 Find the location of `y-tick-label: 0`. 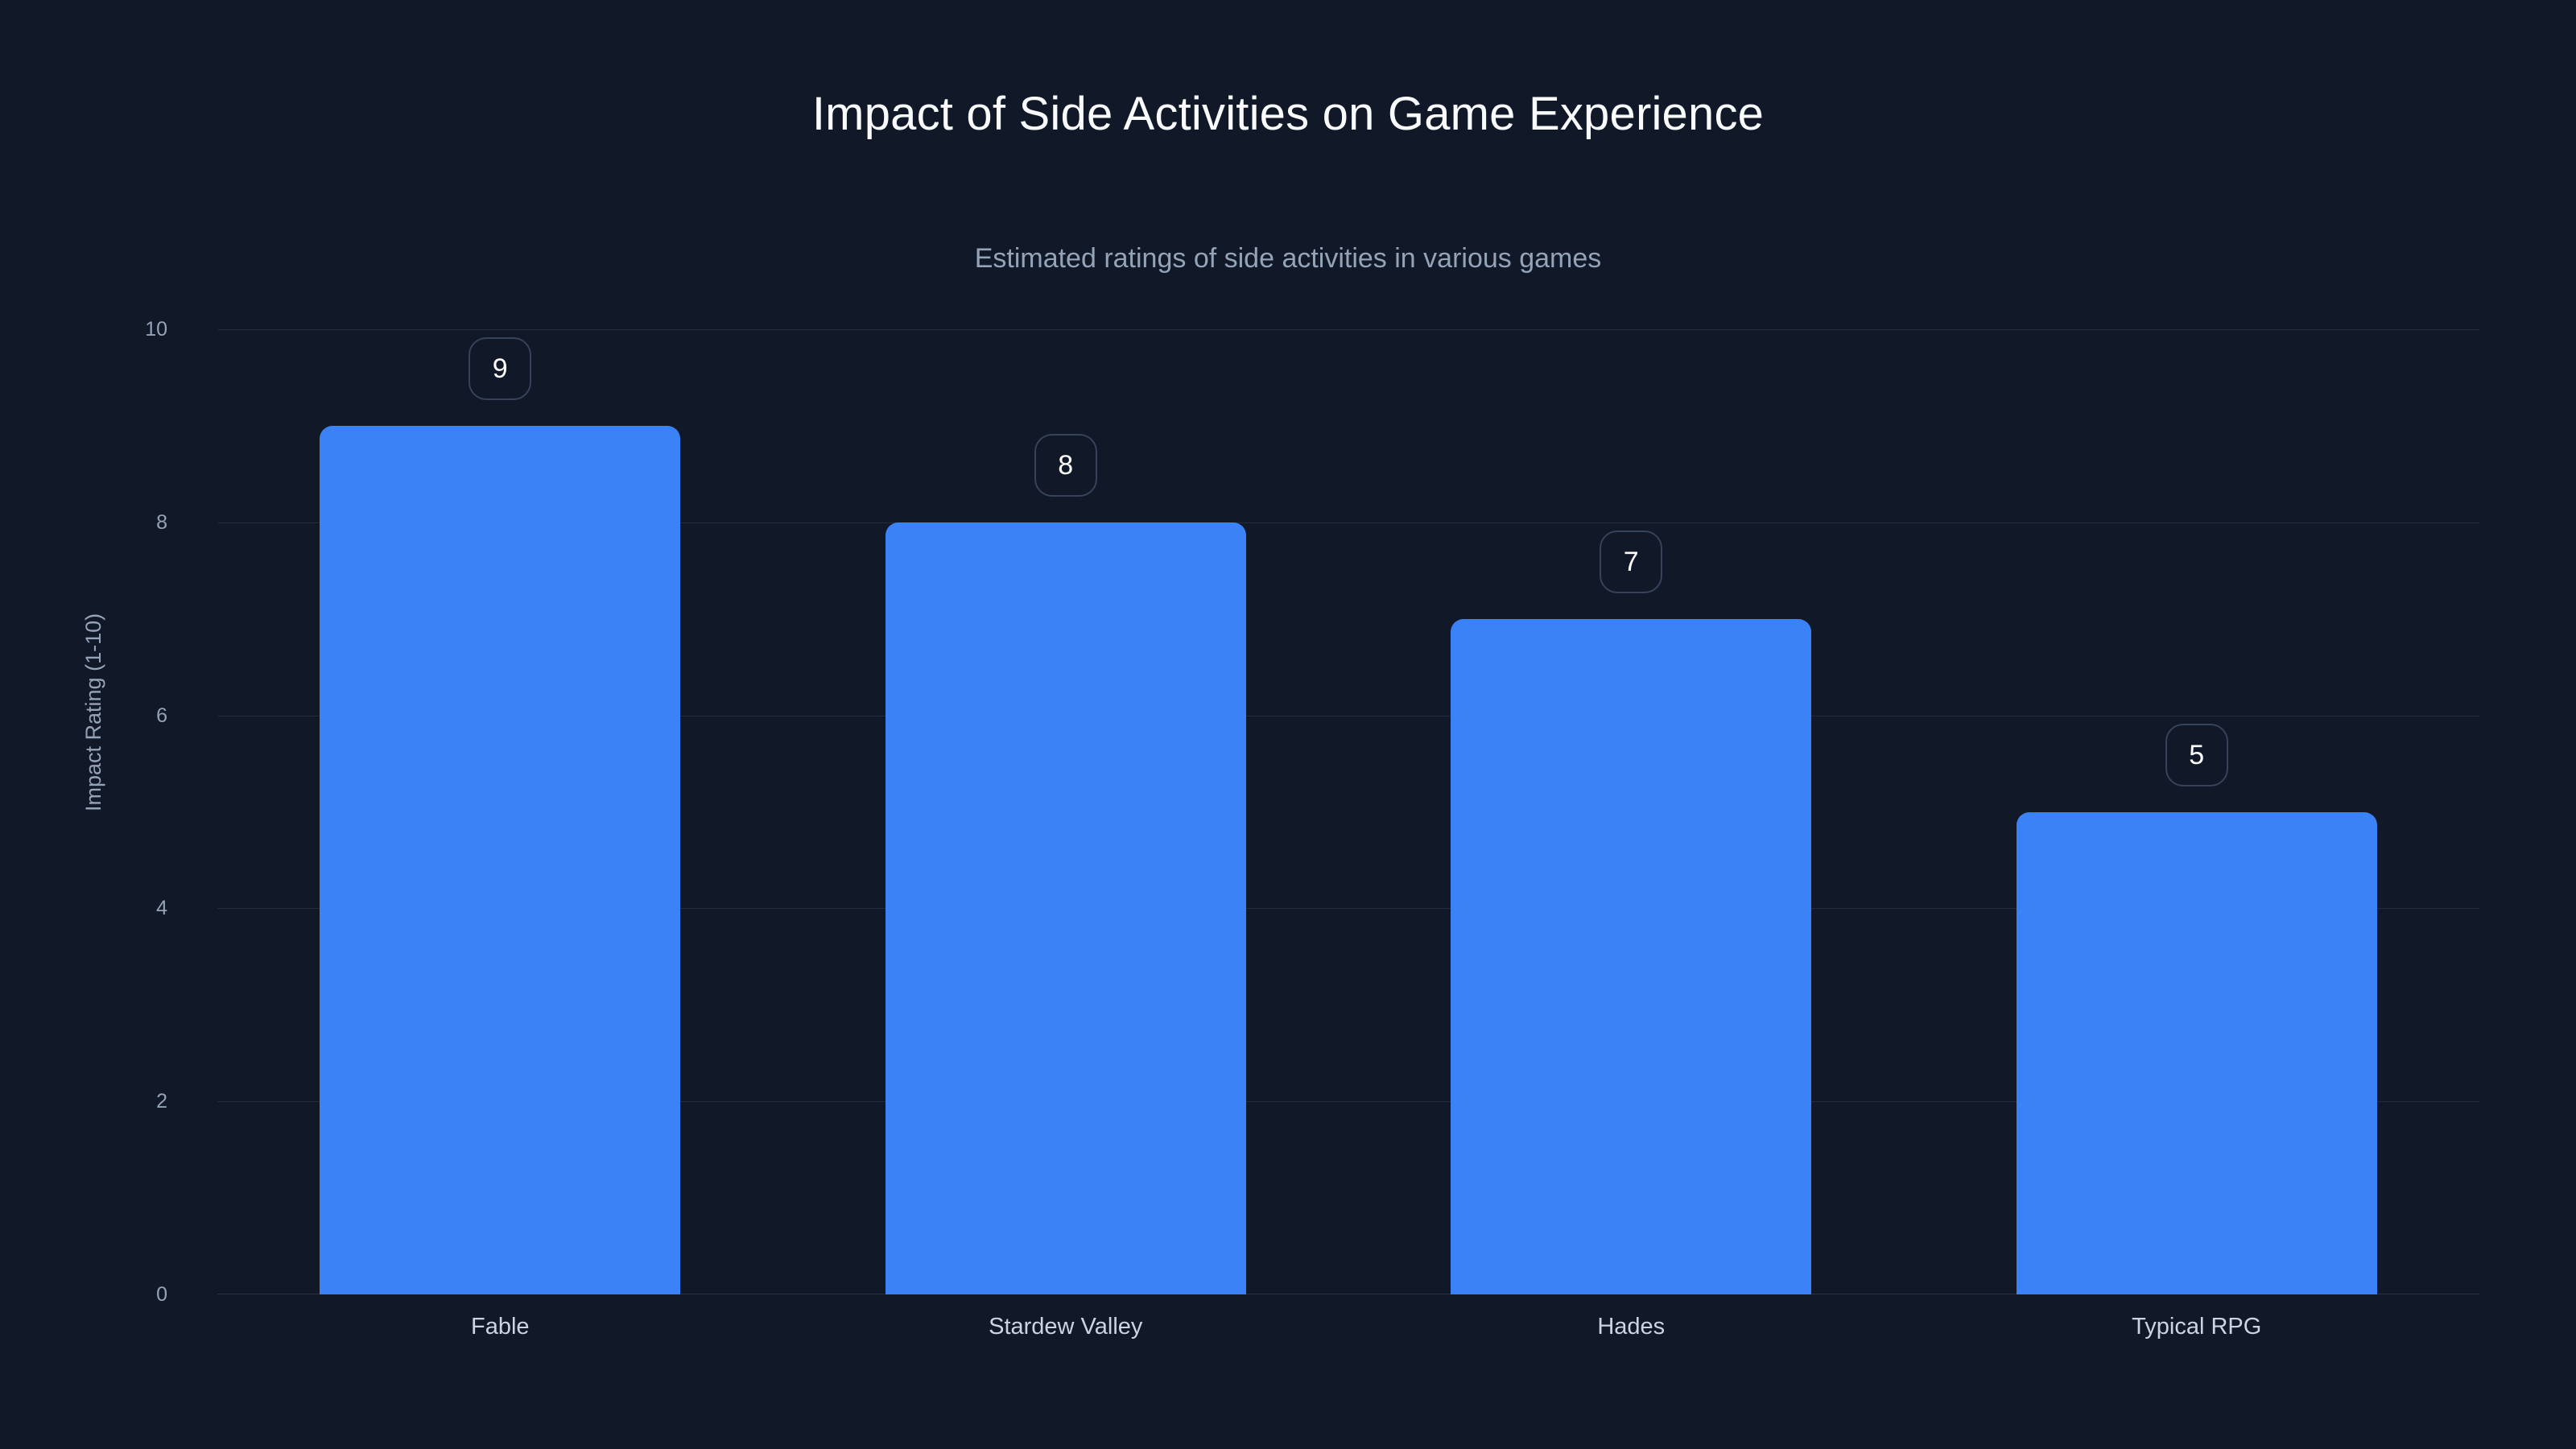

y-tick-label: 0 is located at coordinates (161, 1294).